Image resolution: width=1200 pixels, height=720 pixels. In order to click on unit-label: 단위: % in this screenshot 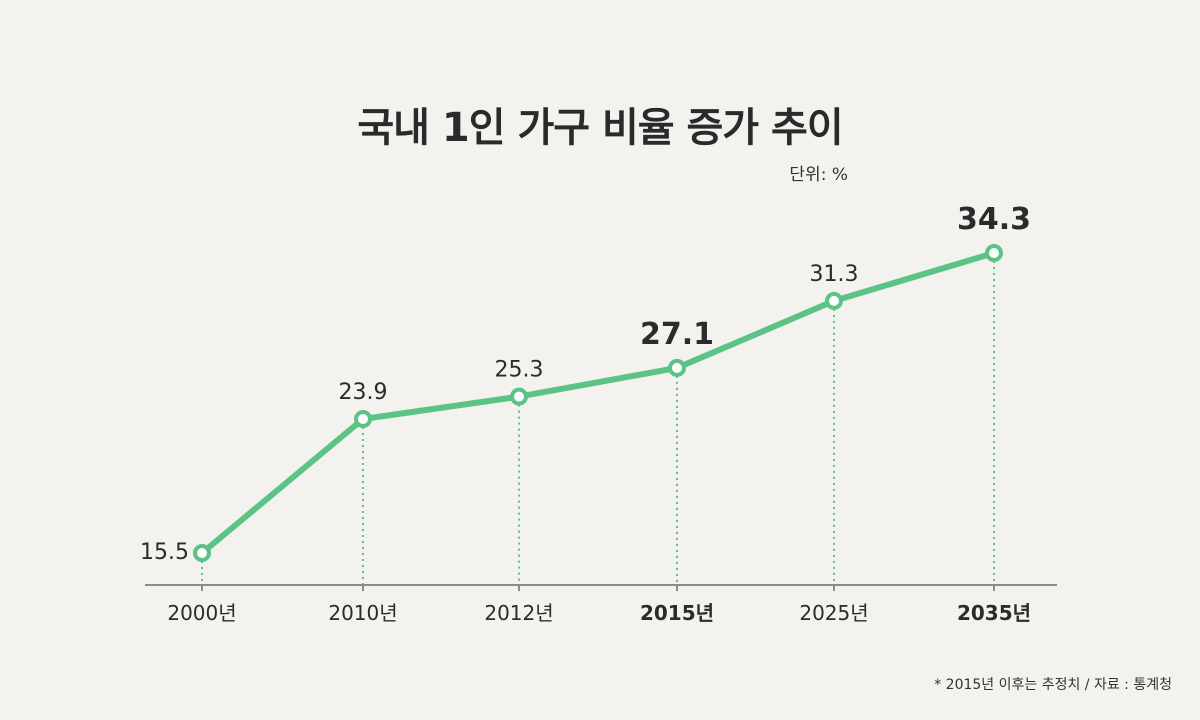, I will do `click(818, 175)`.